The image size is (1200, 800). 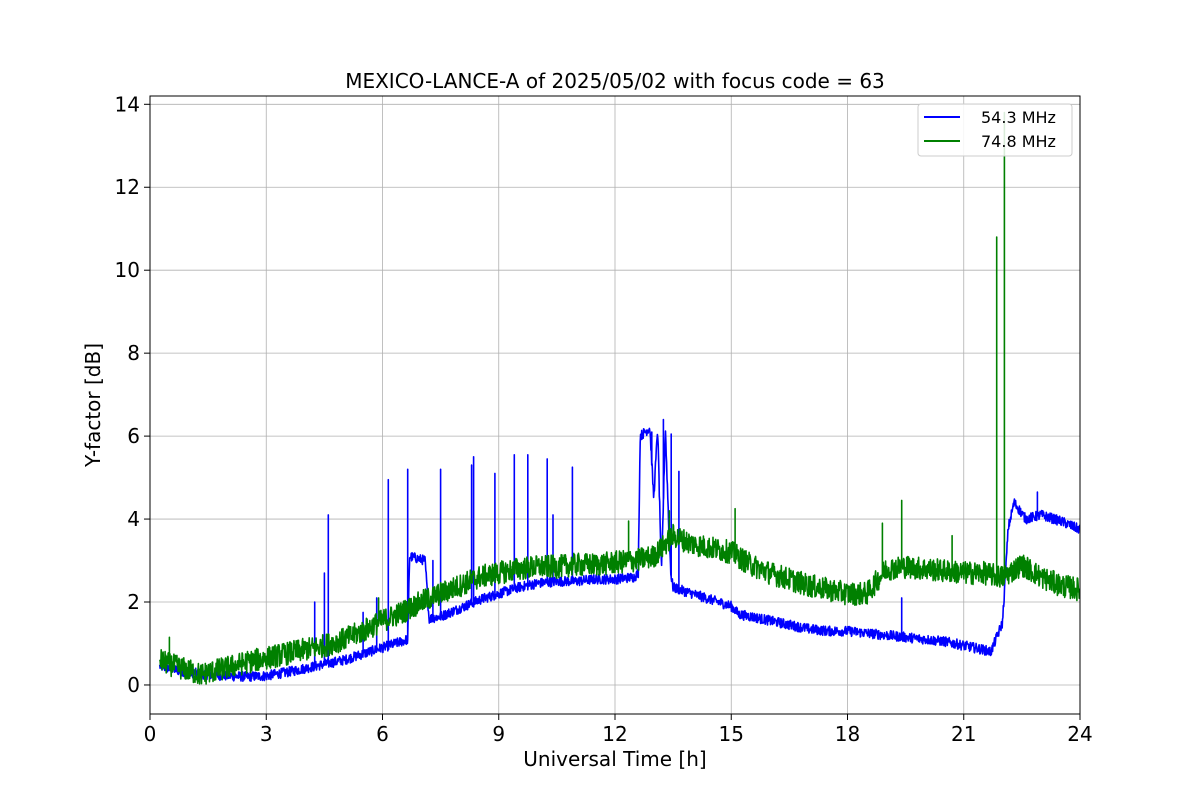 What do you see at coordinates (266, 734) in the screenshot?
I see `x-tick-label: 3` at bounding box center [266, 734].